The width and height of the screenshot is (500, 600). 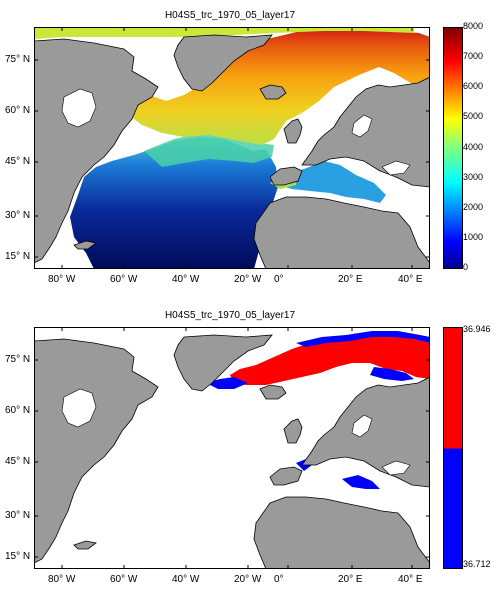 What do you see at coordinates (227, 383) in the screenshot?
I see `salinity-low-fringe-south` at bounding box center [227, 383].